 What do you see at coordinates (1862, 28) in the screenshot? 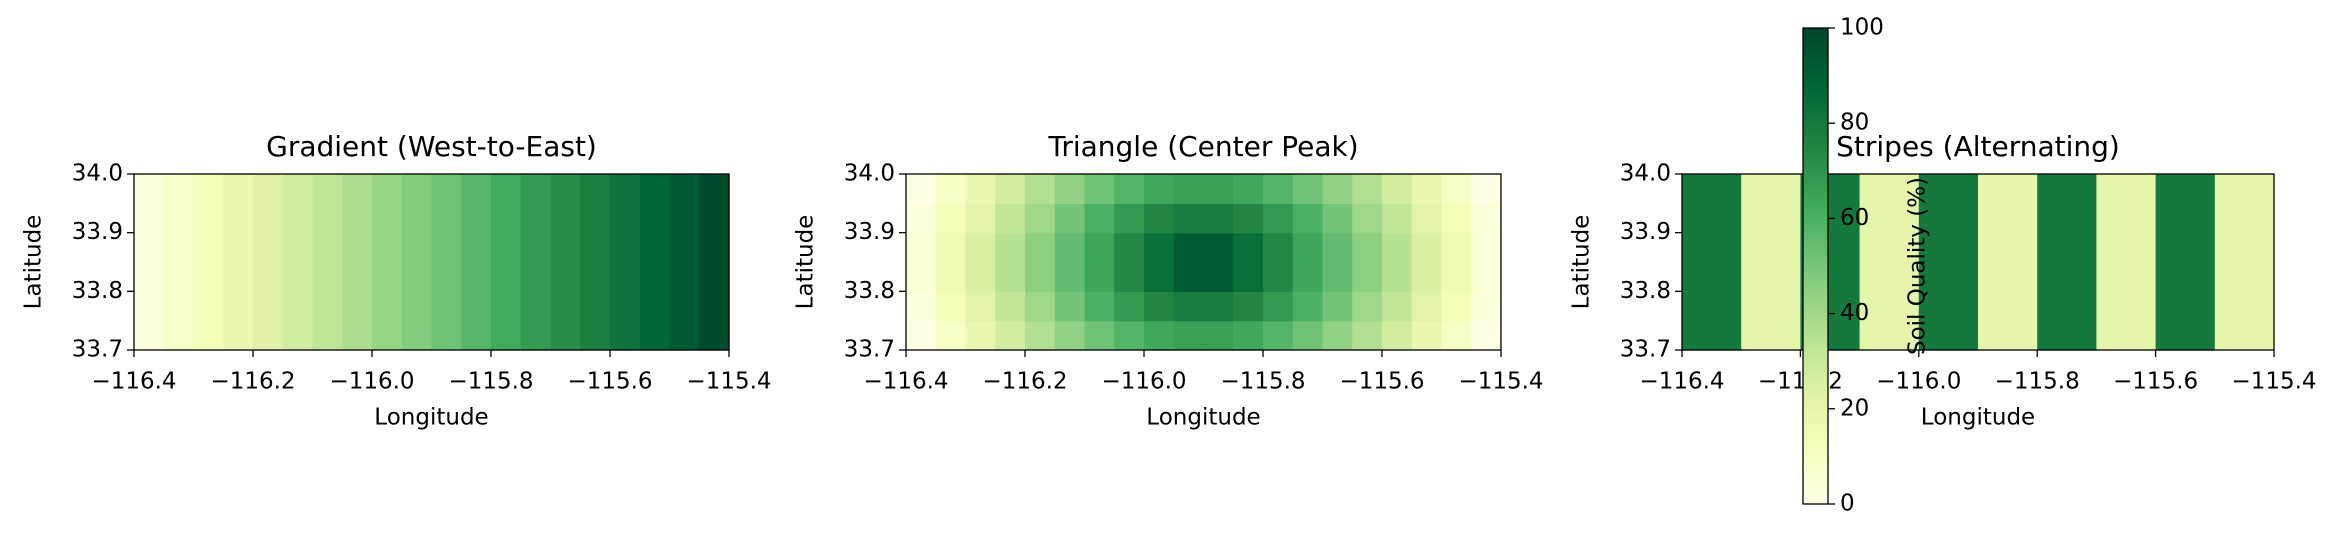
I see `colorbar-tick-label: 100` at bounding box center [1862, 28].